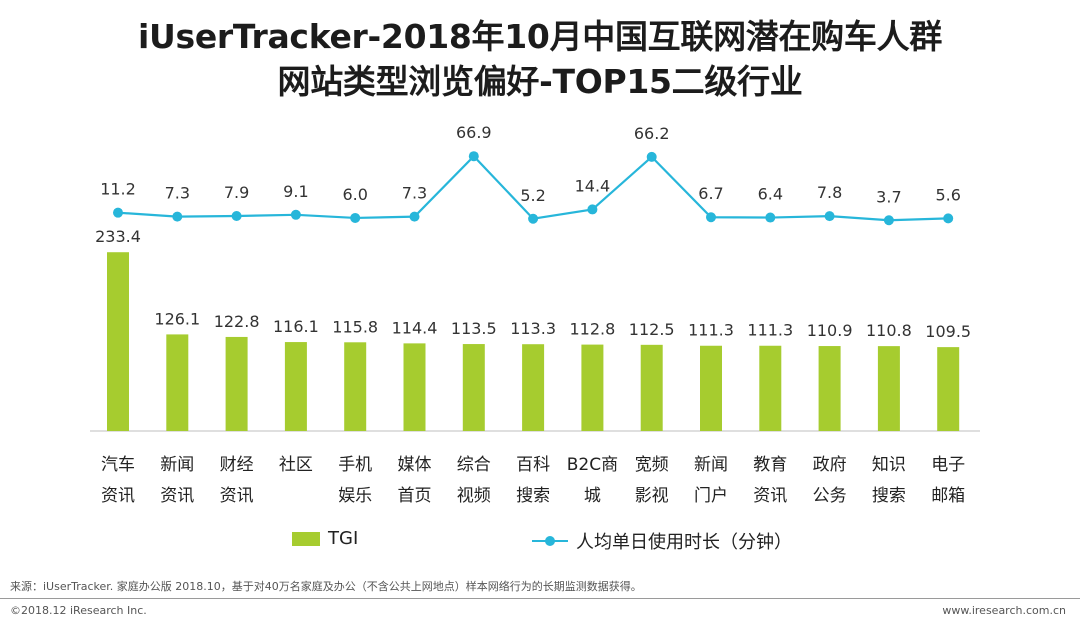  I want to click on x-tick-label: 城, so click(592, 496).